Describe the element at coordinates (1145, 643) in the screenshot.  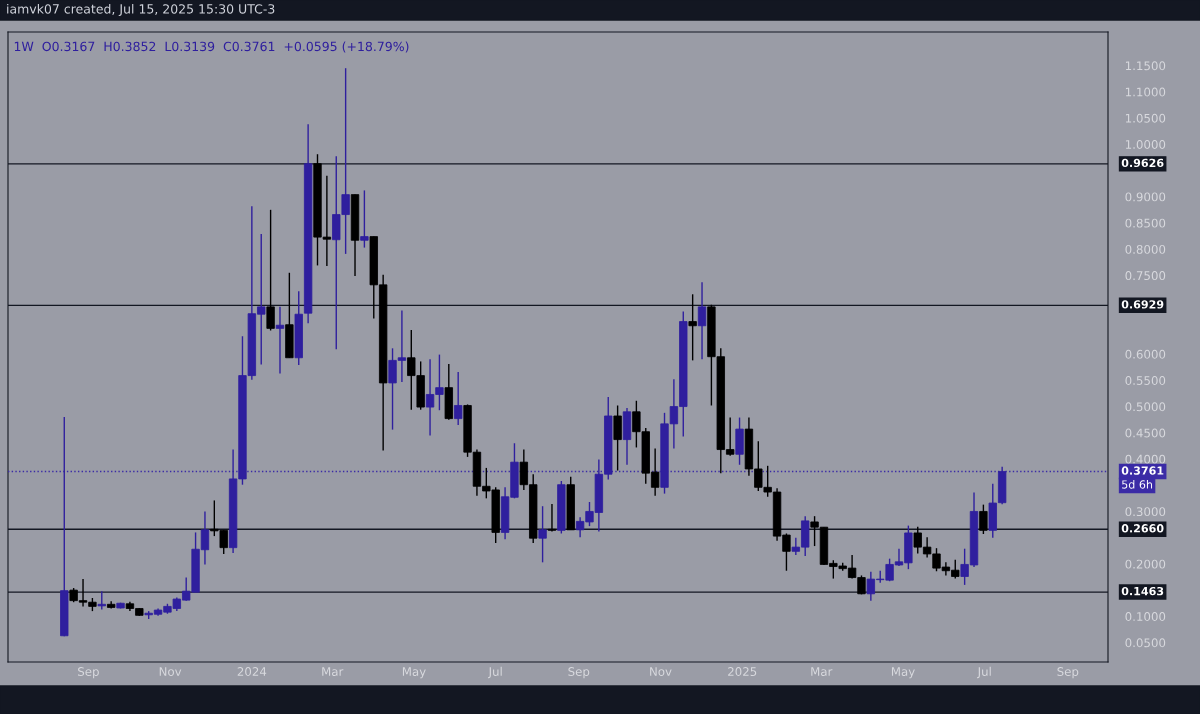
I see `y-tick-label: 0.0500` at that location.